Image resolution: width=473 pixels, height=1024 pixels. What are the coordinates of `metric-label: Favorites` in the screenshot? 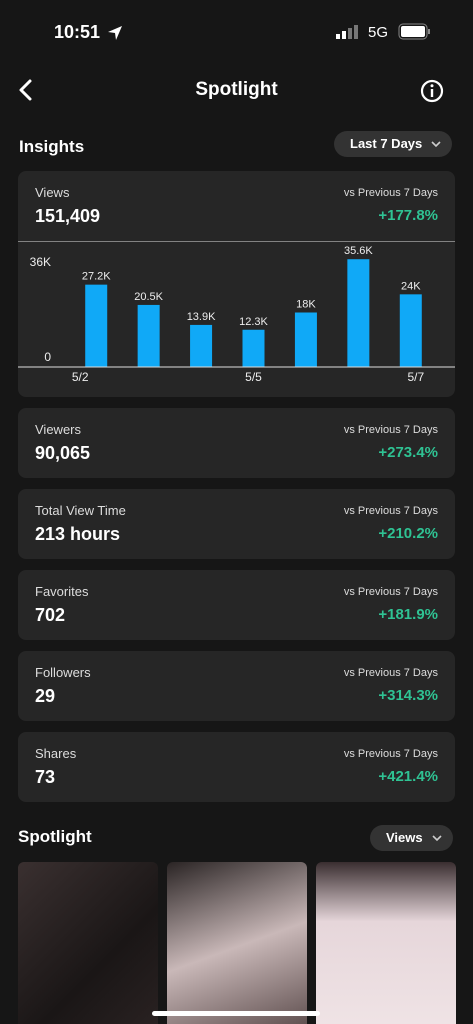 It's located at (62, 591).